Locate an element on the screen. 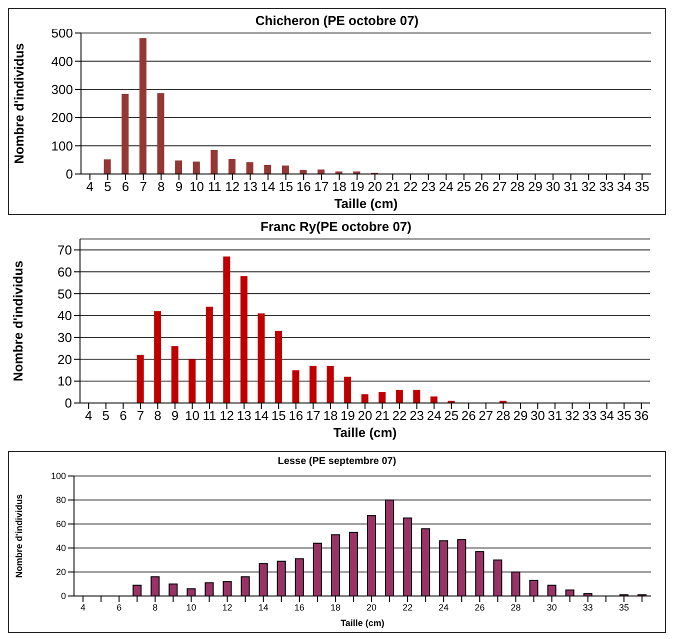 The image size is (677, 639). x-tick-label: 28 is located at coordinates (515, 607).